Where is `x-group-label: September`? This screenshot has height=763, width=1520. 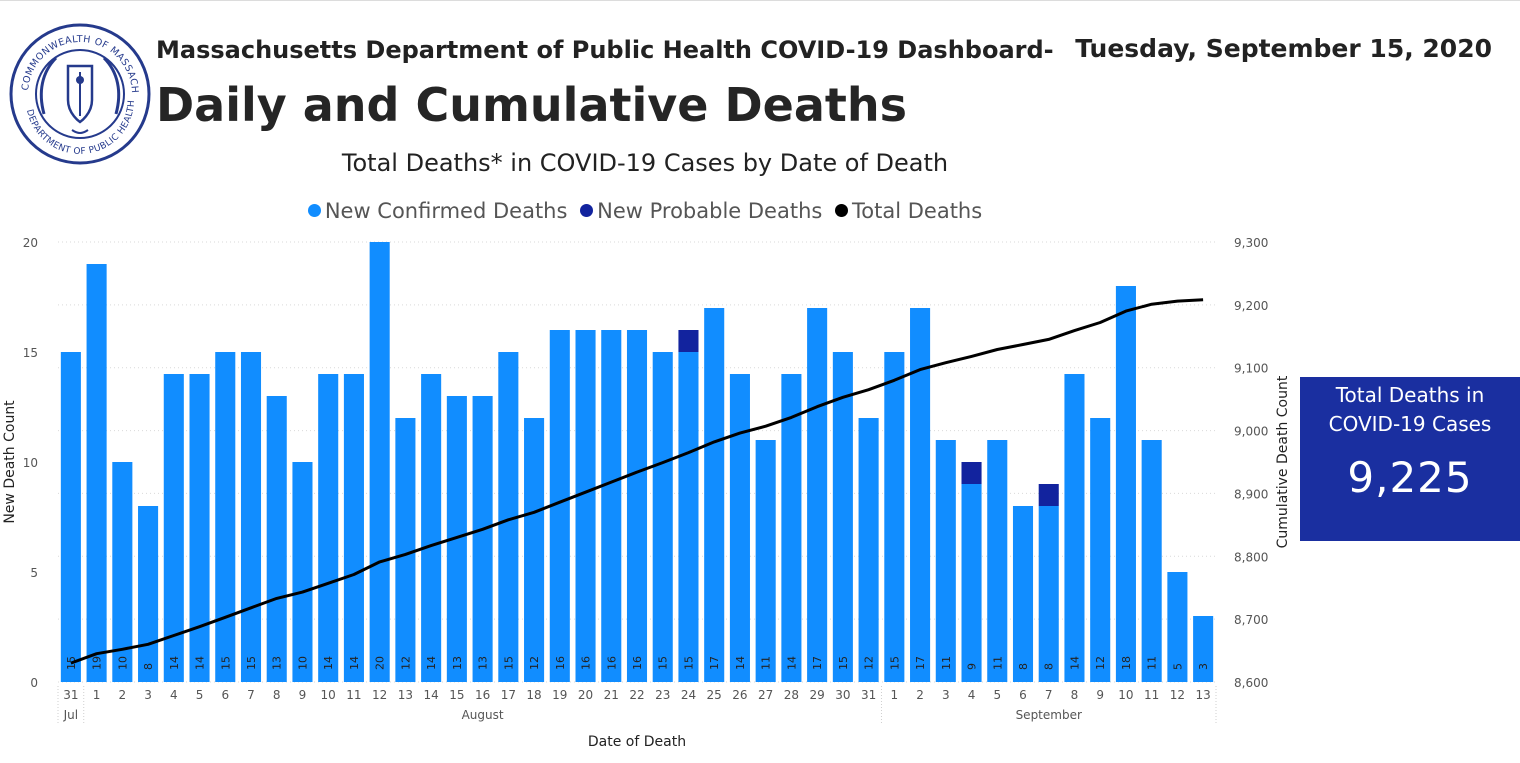 x-group-label: September is located at coordinates (1049, 715).